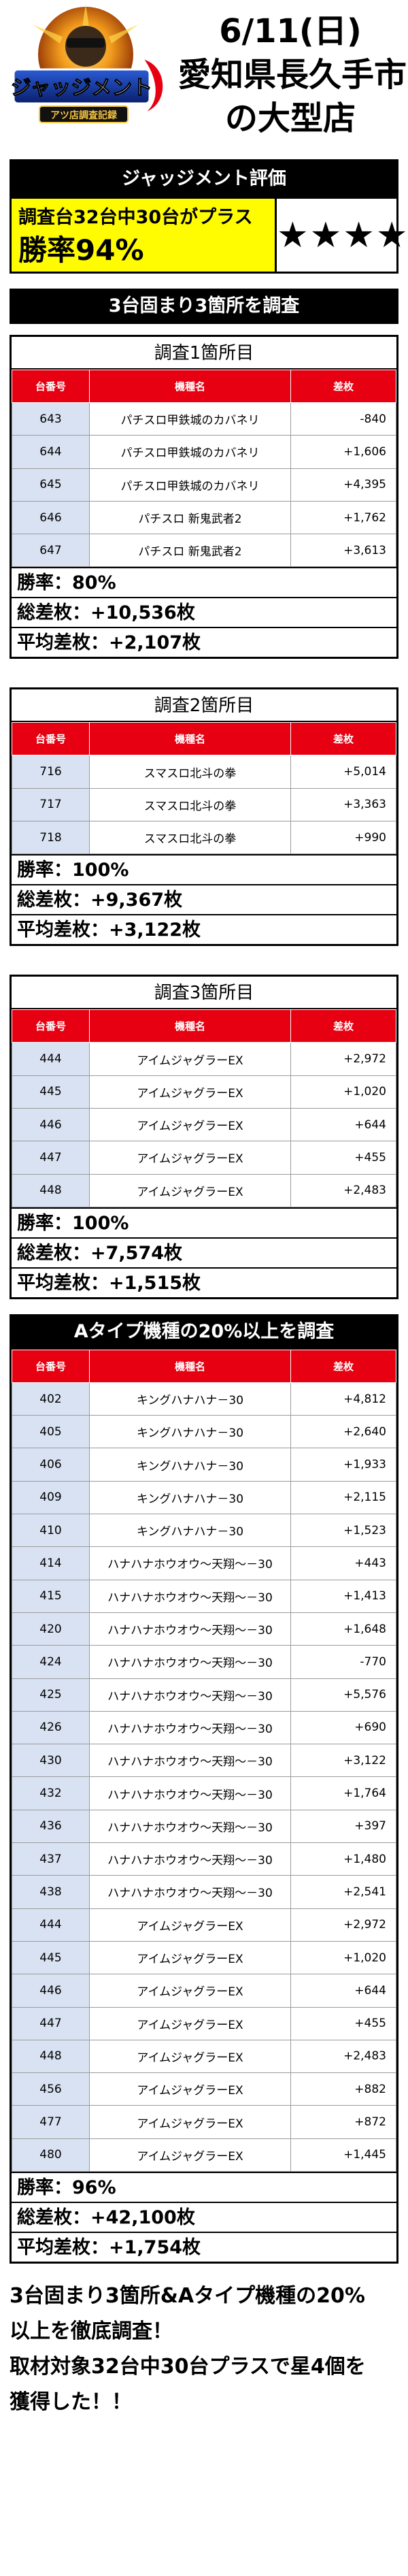  What do you see at coordinates (51, 2089) in the screenshot?
I see `machine-number: 456` at bounding box center [51, 2089].